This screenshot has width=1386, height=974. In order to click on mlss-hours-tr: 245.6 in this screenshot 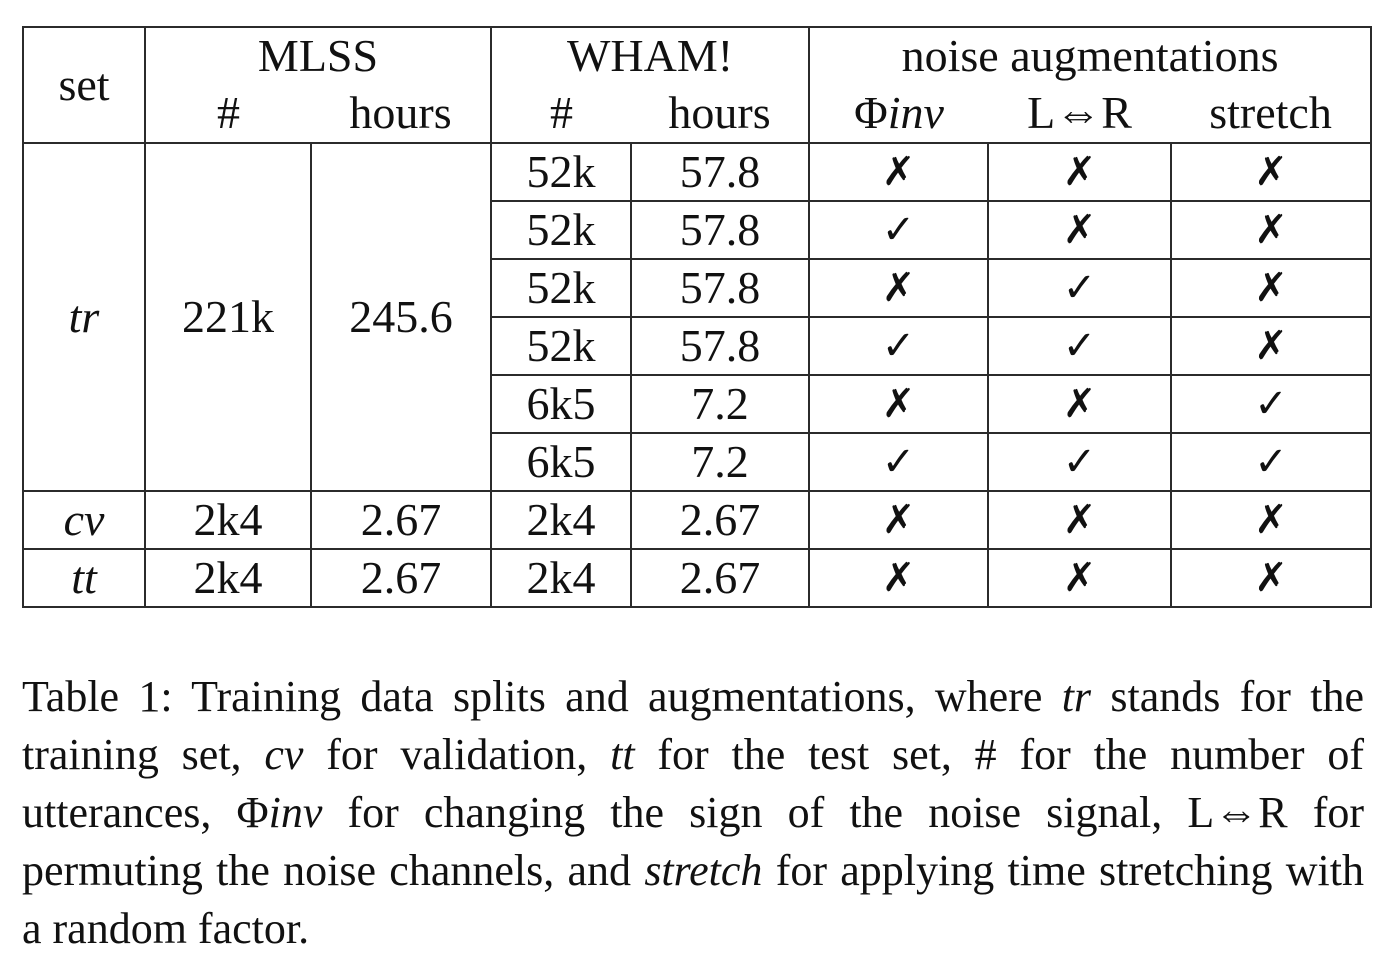, I will do `click(401, 317)`.